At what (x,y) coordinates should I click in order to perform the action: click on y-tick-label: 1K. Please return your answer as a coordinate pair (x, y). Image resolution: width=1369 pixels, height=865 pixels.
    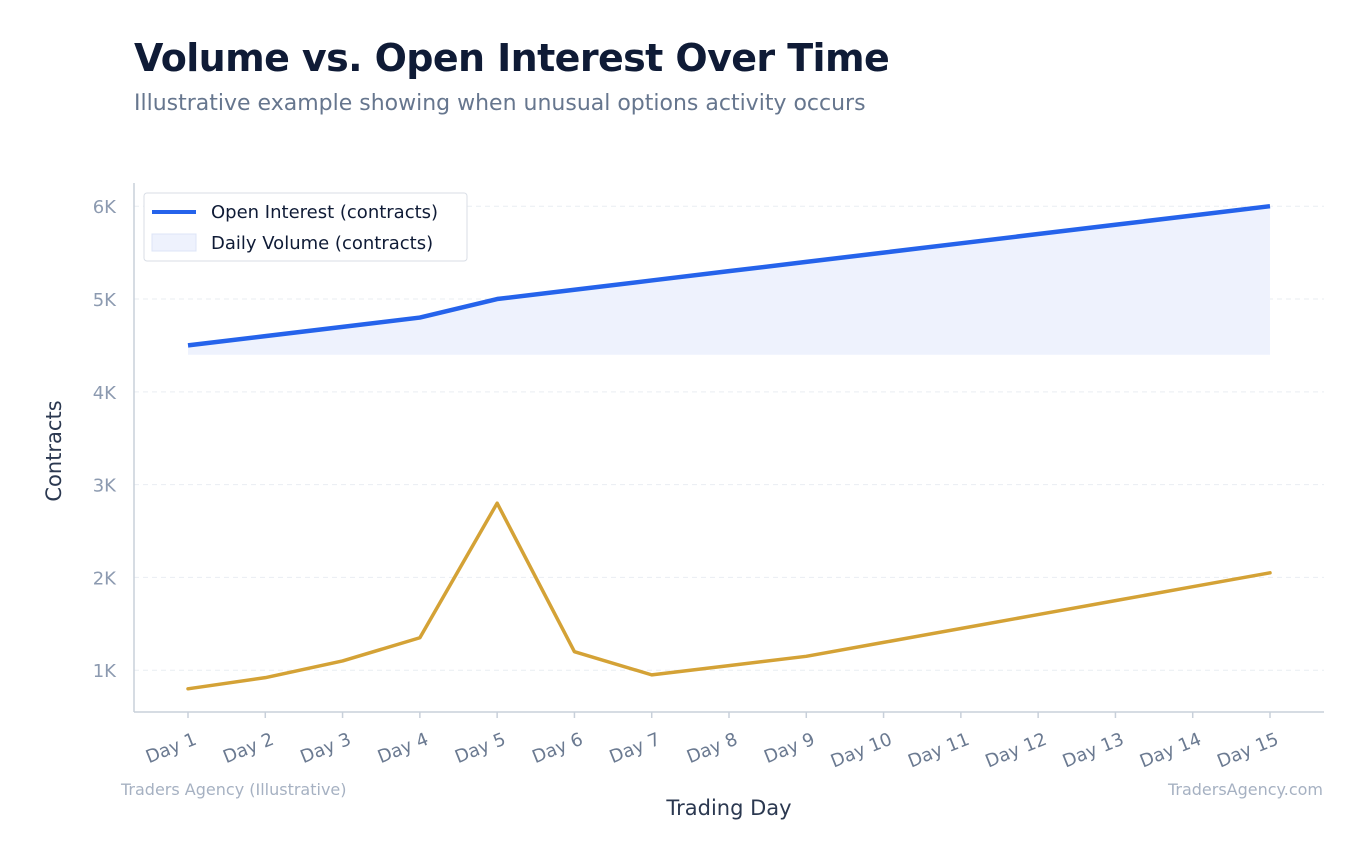
    Looking at the image, I should click on (105, 671).